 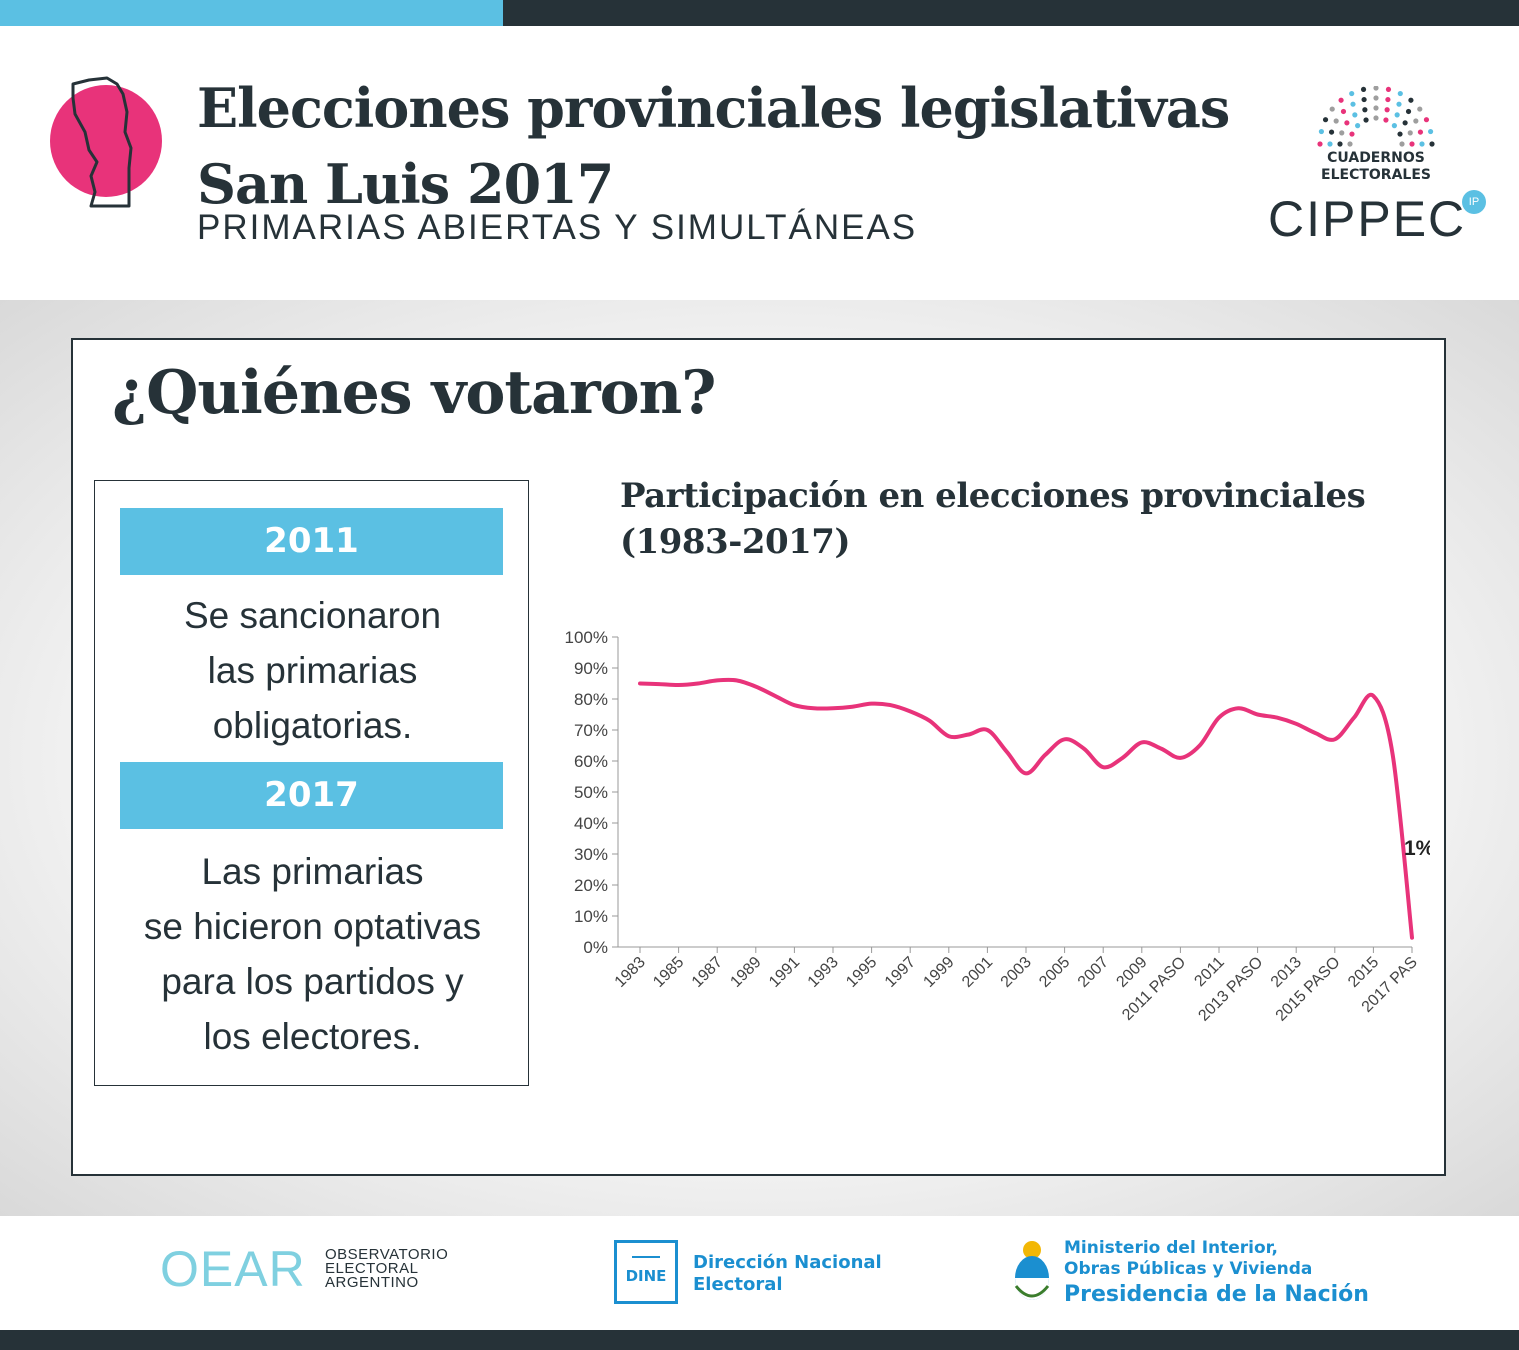 What do you see at coordinates (595, 947) in the screenshot?
I see `y-tick-label: 0%` at bounding box center [595, 947].